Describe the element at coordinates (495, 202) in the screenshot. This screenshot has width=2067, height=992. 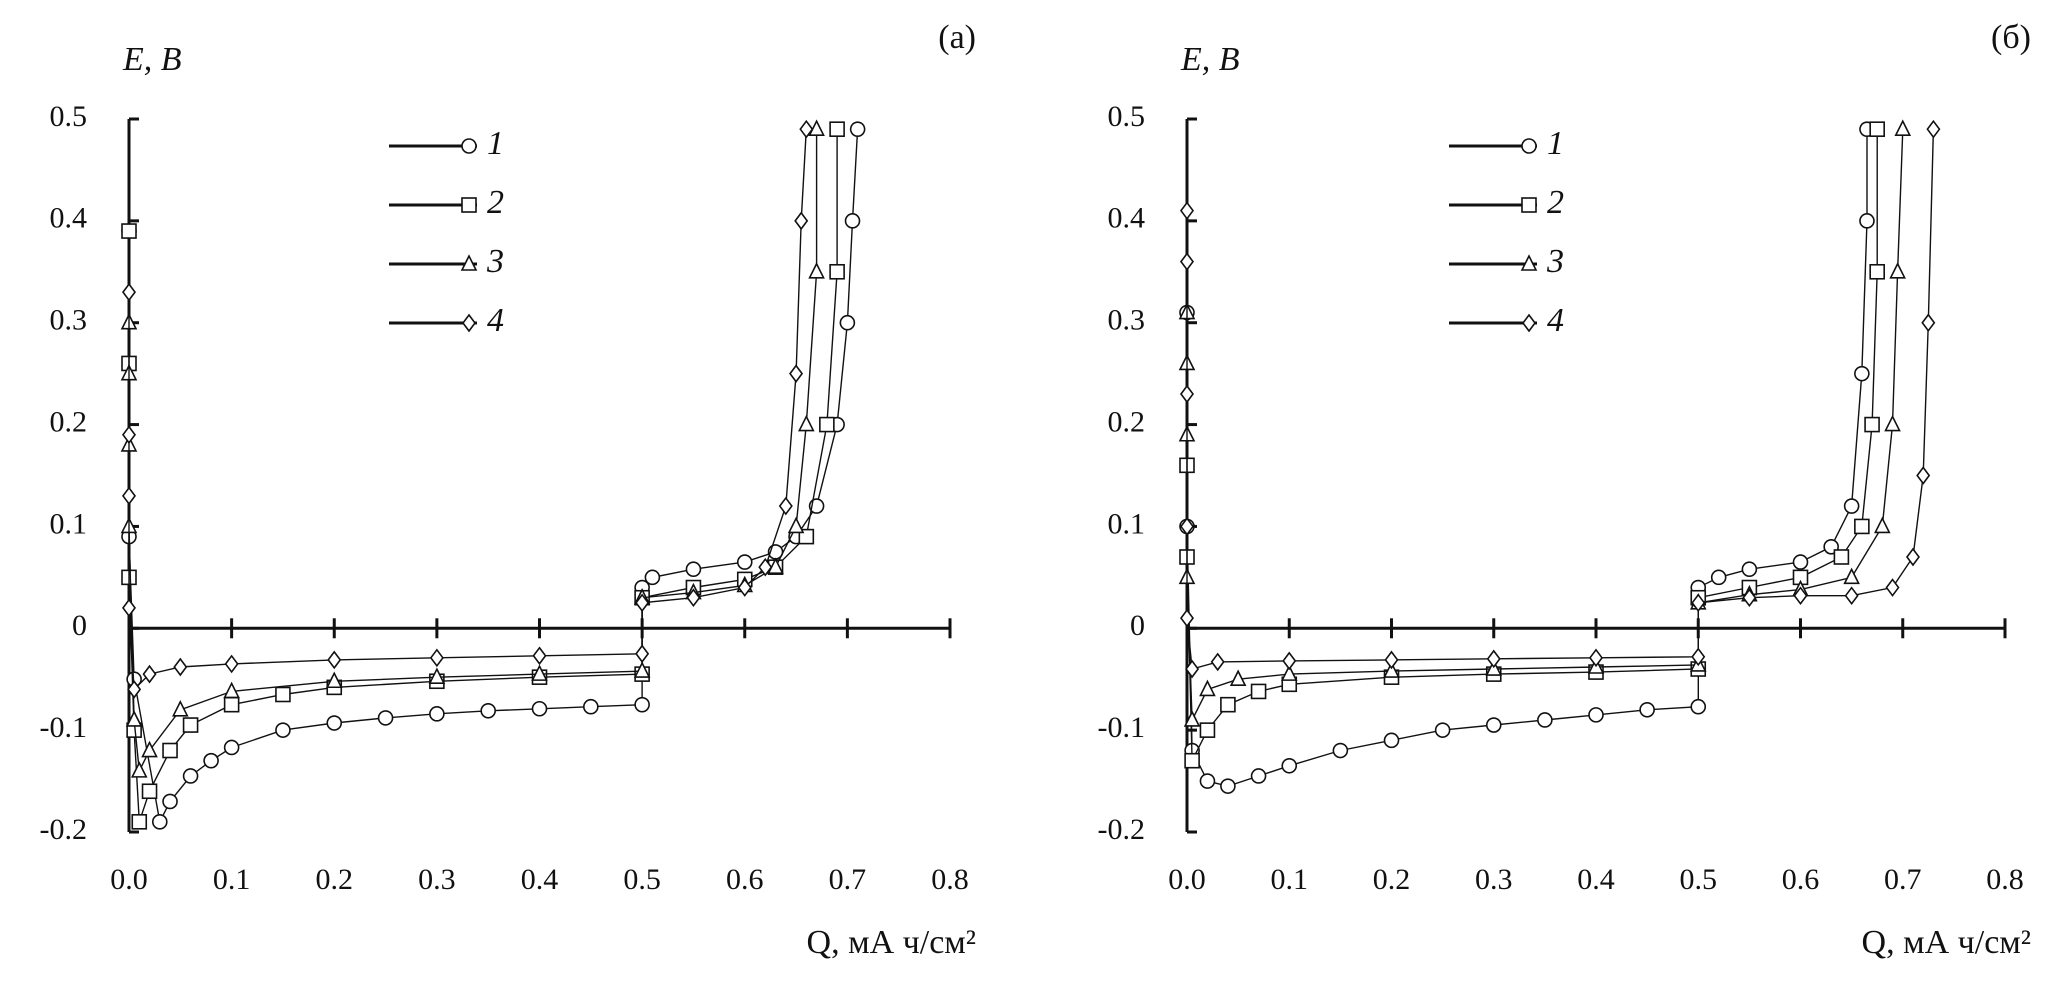
I see `legend-label: 2` at that location.